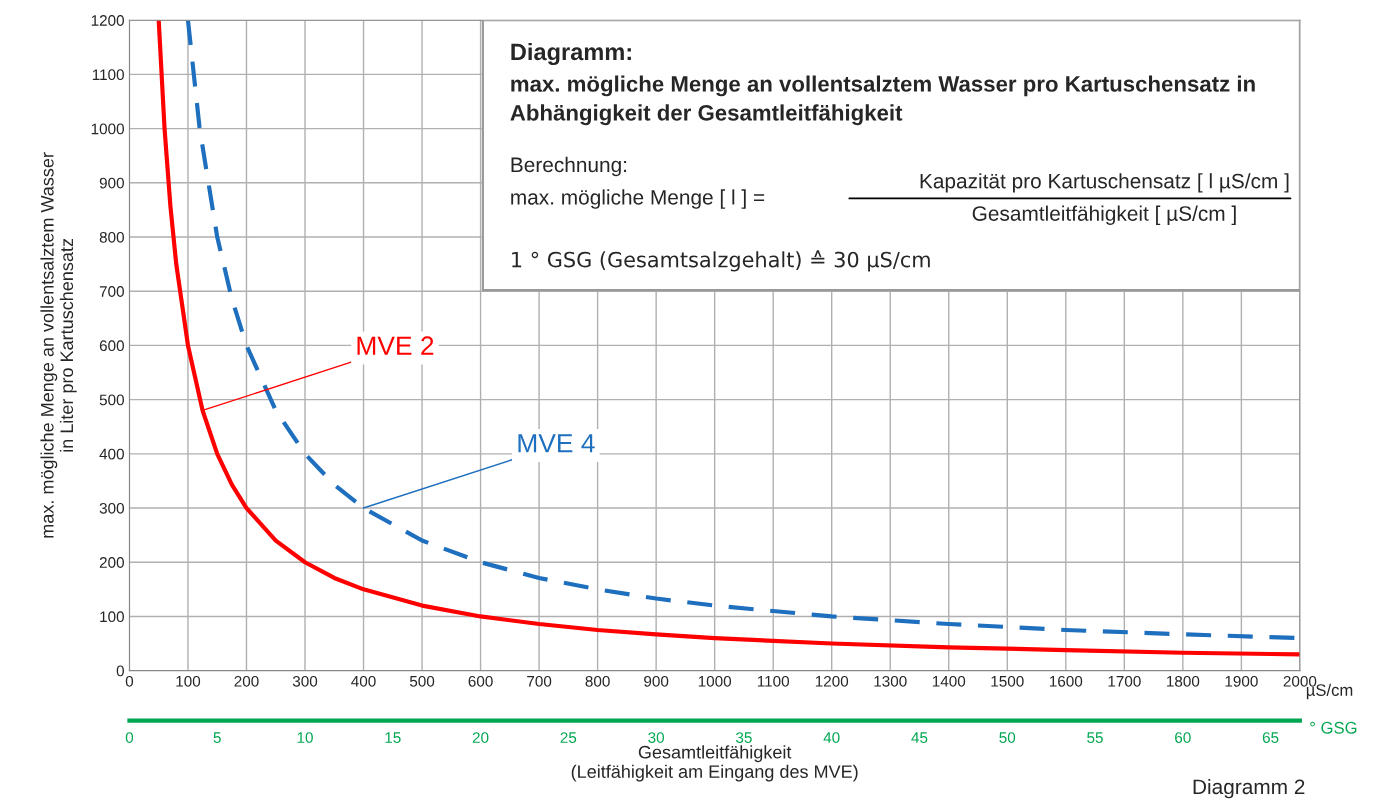 This screenshot has height=808, width=1377. I want to click on text: MVE 4, so click(556, 443).